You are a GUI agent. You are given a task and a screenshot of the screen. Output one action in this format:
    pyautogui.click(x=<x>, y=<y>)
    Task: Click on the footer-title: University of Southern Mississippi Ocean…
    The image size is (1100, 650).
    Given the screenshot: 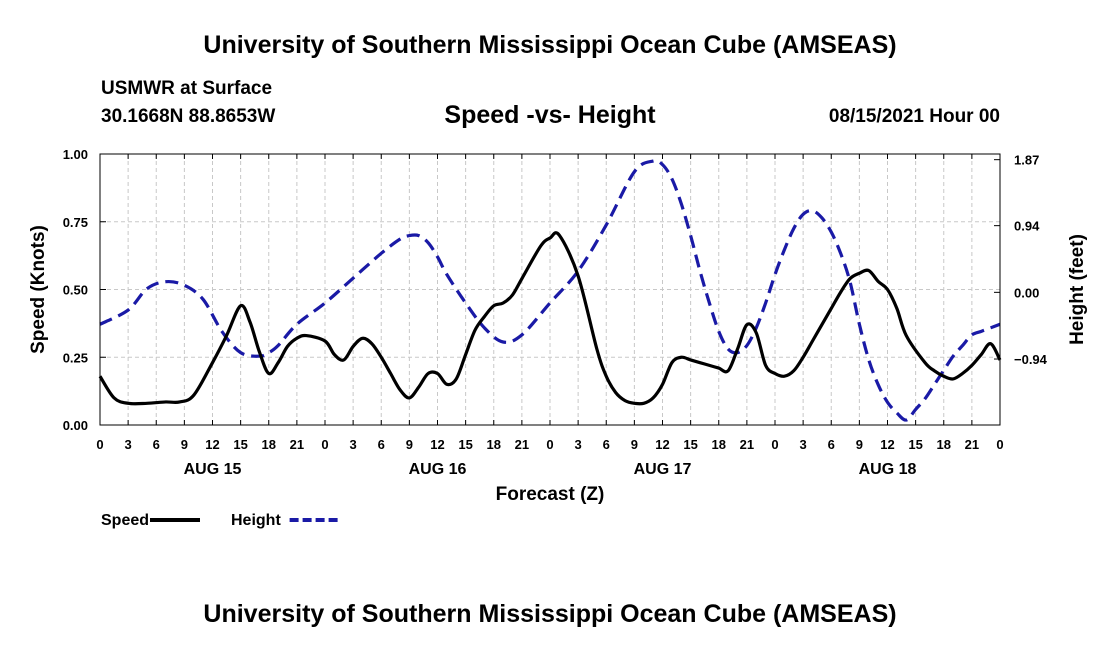 What is the action you would take?
    pyautogui.click(x=550, y=614)
    